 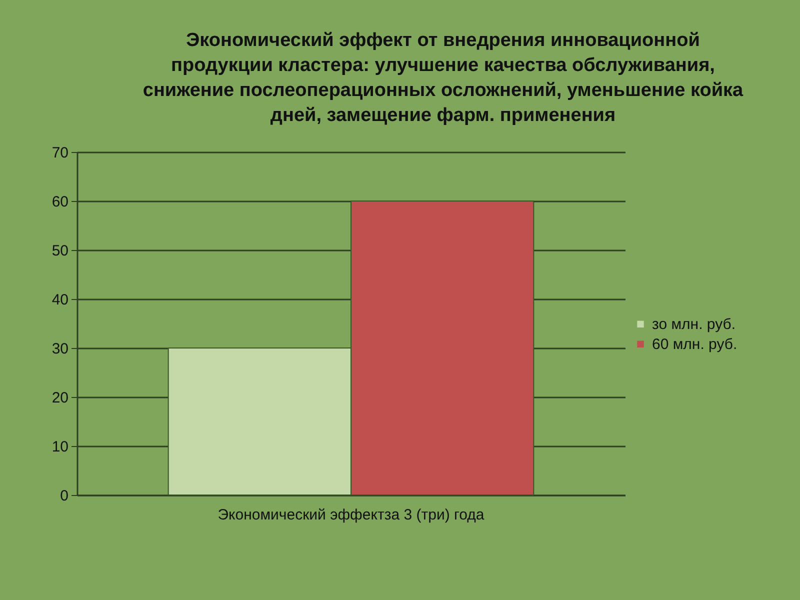 What do you see at coordinates (64, 496) in the screenshot?
I see `y-tick-label: 0` at bounding box center [64, 496].